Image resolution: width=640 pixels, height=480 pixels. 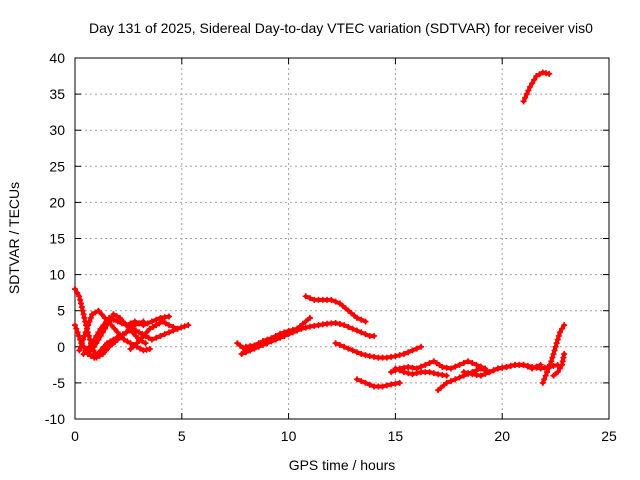 What do you see at coordinates (61, 311) in the screenshot?
I see `y-tick-label: 5` at bounding box center [61, 311].